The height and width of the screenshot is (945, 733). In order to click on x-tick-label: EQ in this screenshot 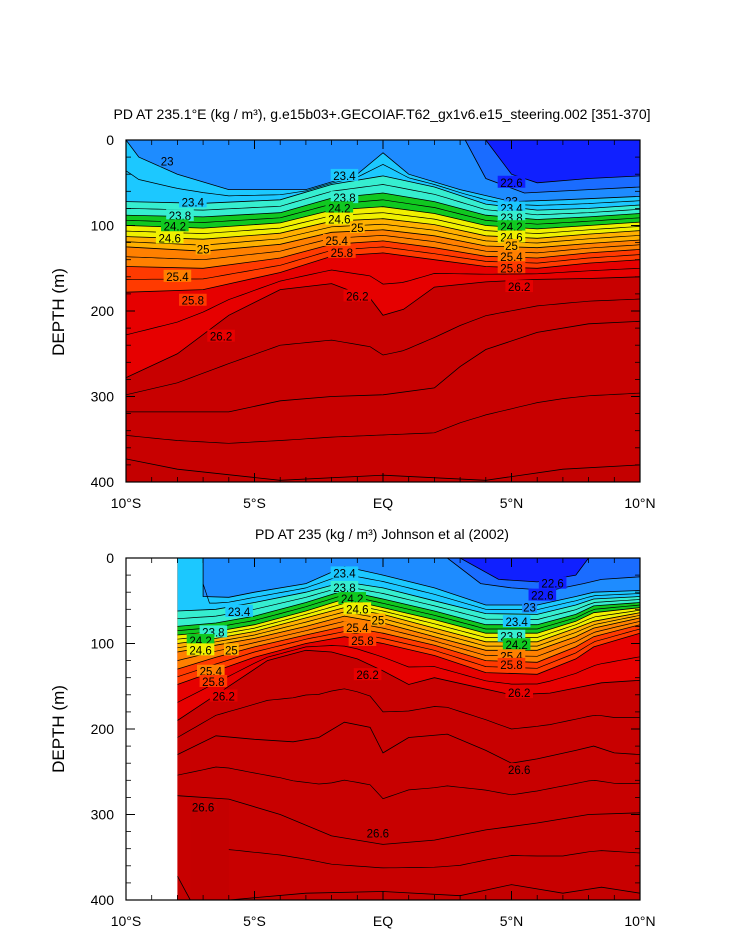, I will do `click(383, 921)`.